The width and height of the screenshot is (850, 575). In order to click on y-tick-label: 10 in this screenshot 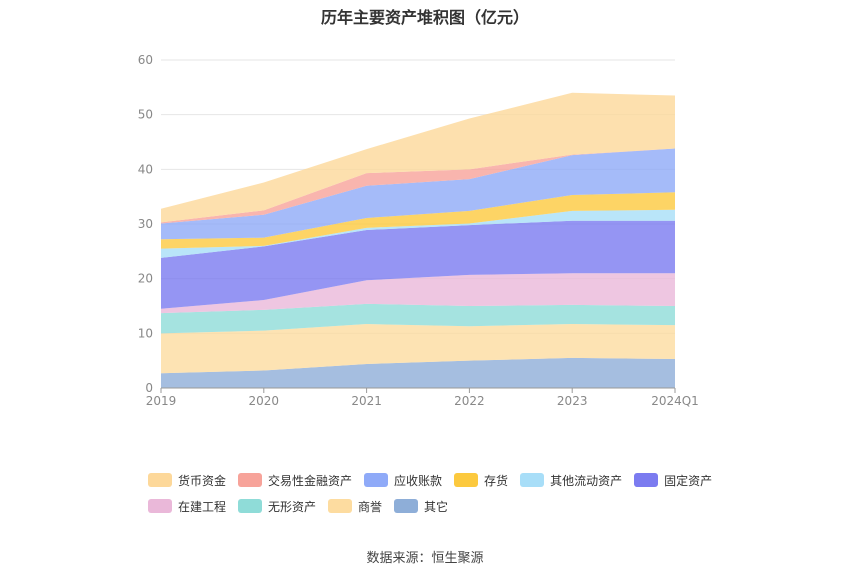, I will do `click(145, 333)`.